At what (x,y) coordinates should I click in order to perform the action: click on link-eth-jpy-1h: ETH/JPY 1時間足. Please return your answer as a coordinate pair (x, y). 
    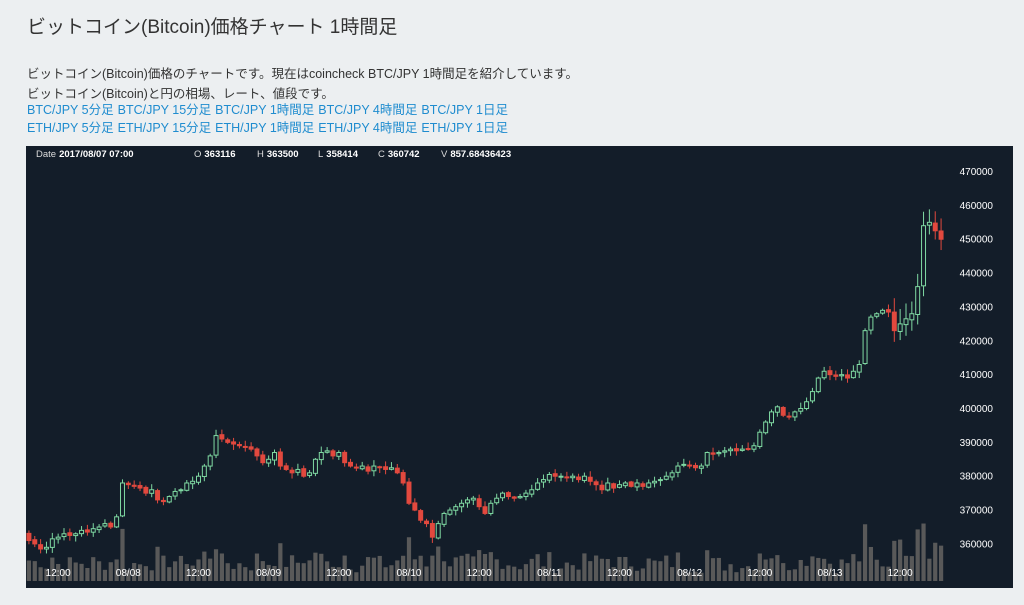
    Looking at the image, I should click on (265, 128).